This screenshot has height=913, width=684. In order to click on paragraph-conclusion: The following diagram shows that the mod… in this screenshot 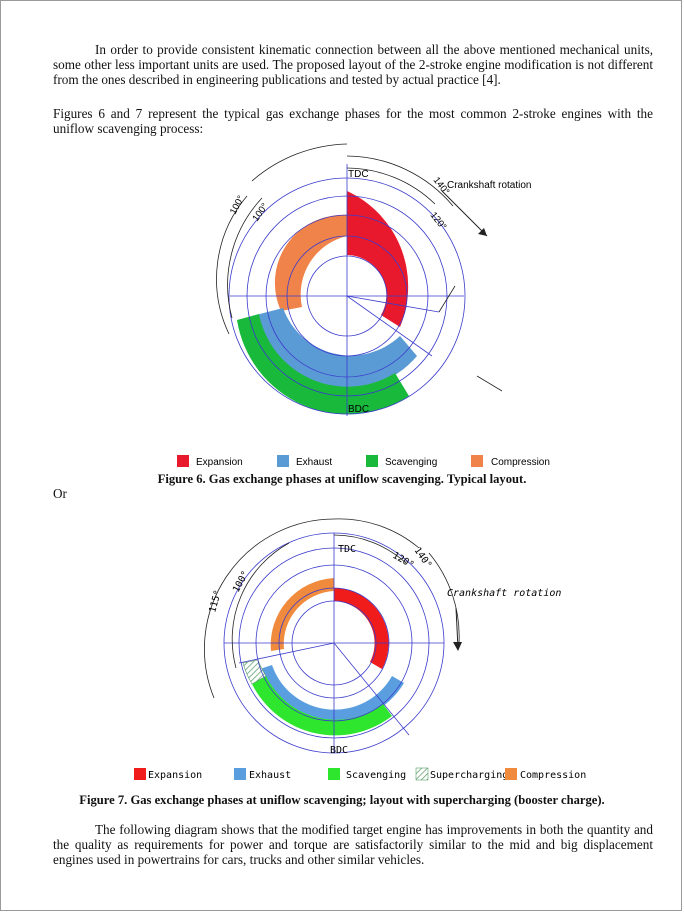, I will do `click(353, 844)`.